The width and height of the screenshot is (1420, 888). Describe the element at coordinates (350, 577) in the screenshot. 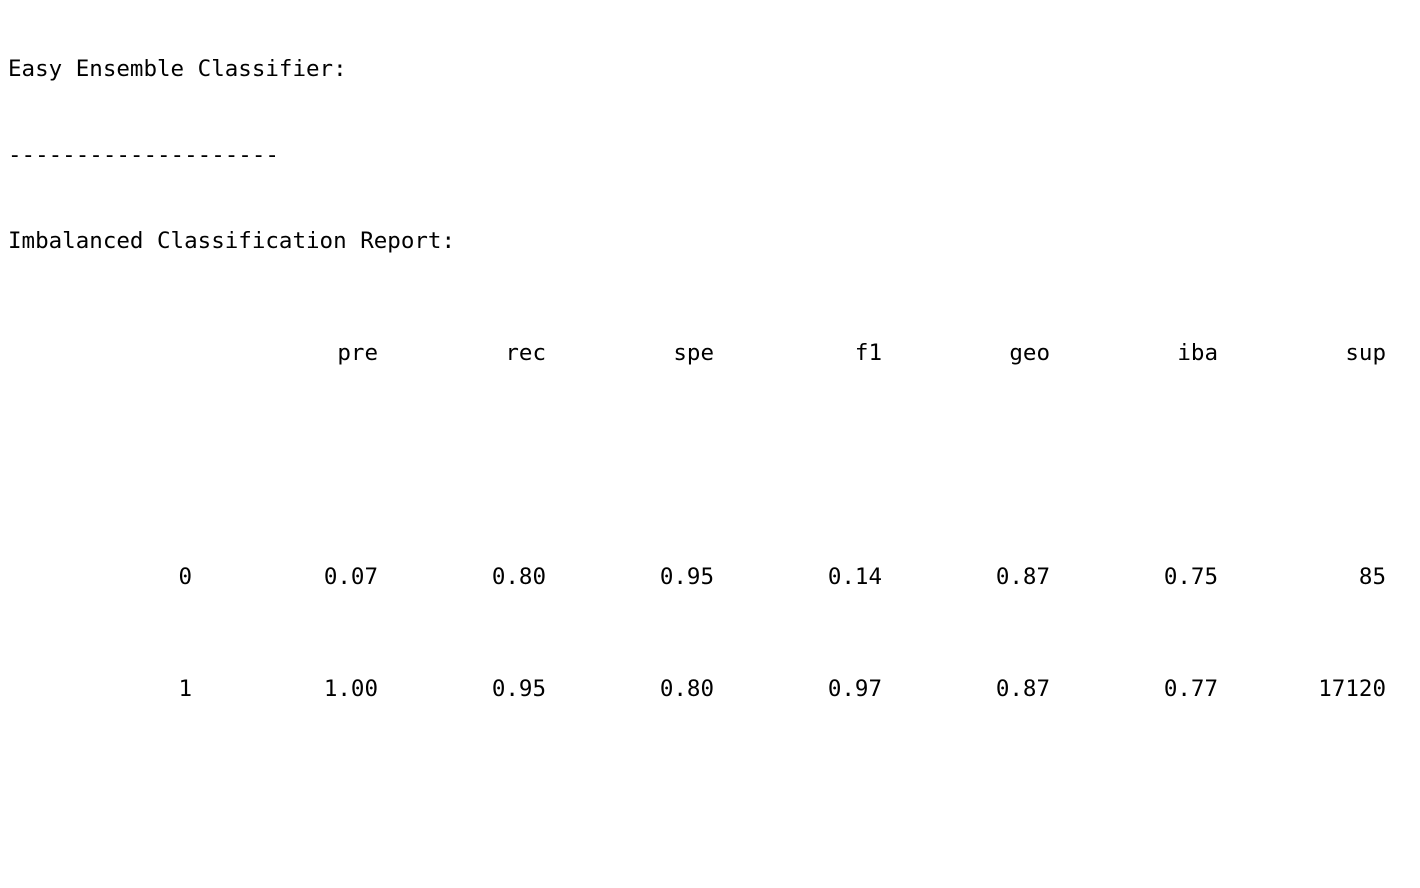

I see `cell-pre: 0.07` at that location.